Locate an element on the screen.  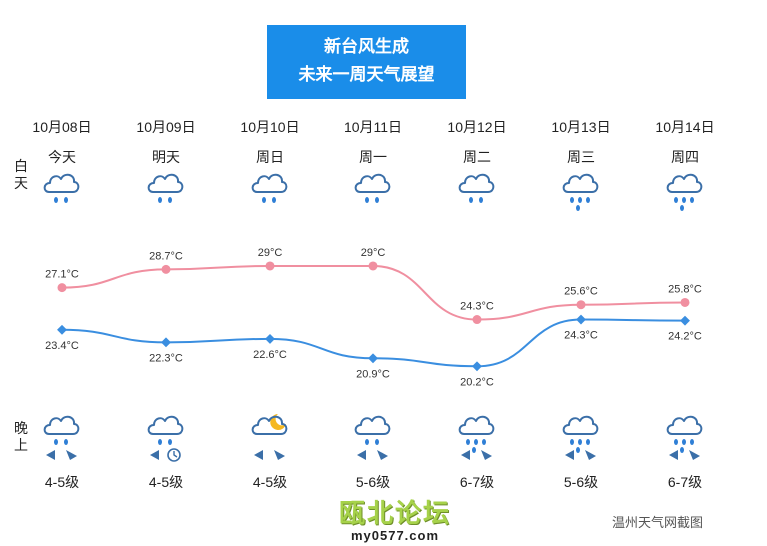
low-temp-label: 20.9°C is located at coordinates (373, 374).